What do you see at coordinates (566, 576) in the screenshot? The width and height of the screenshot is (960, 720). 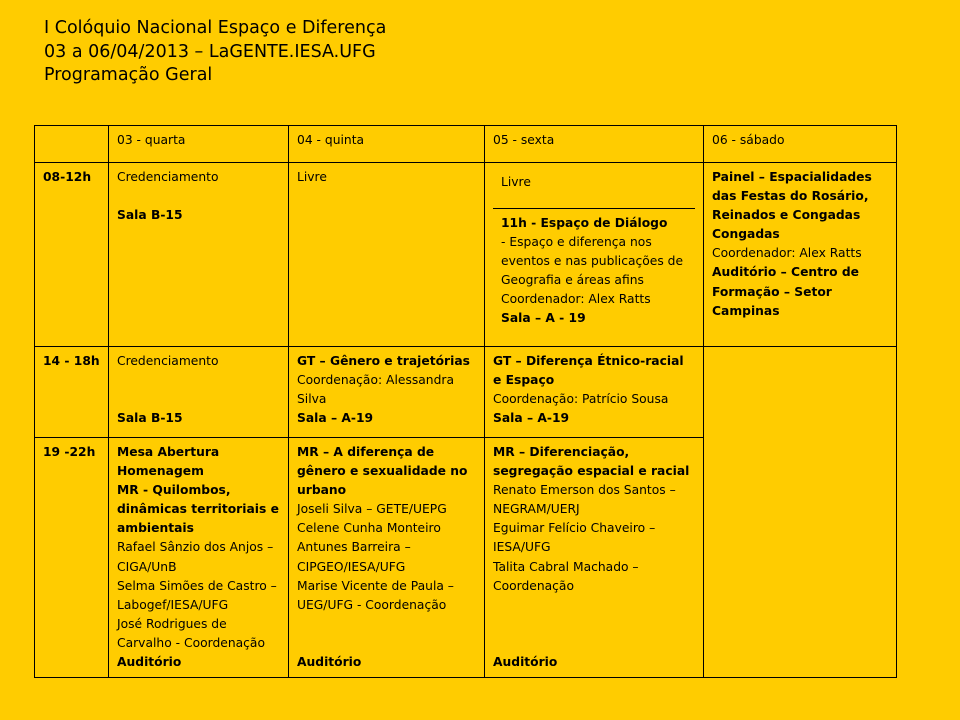 I see `participant: Talita Cabral Machado – Coordenação` at bounding box center [566, 576].